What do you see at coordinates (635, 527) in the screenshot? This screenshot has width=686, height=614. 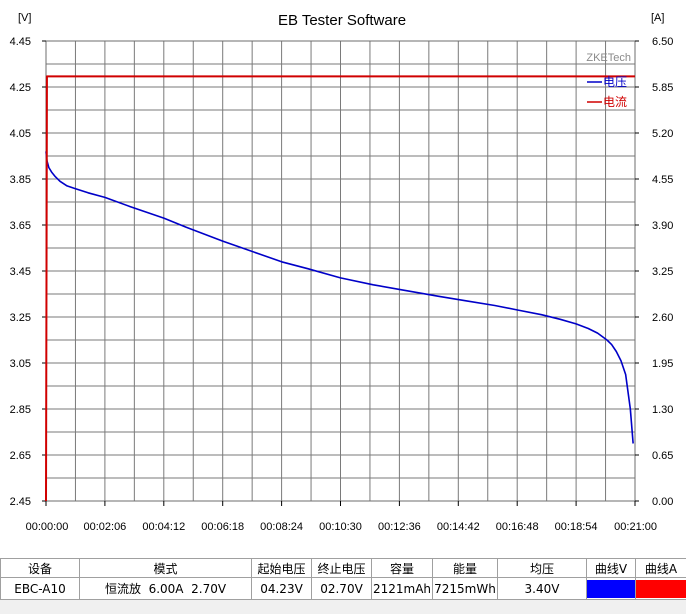 I see `x-tick-label: 00:21:00` at bounding box center [635, 527].